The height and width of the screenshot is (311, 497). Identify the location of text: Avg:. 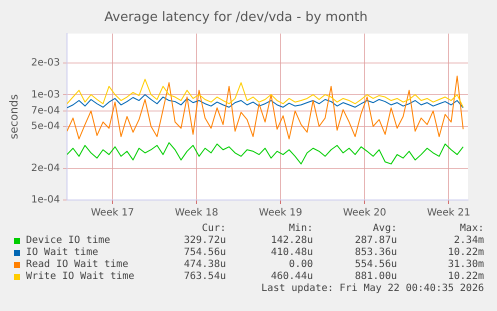
(384, 229).